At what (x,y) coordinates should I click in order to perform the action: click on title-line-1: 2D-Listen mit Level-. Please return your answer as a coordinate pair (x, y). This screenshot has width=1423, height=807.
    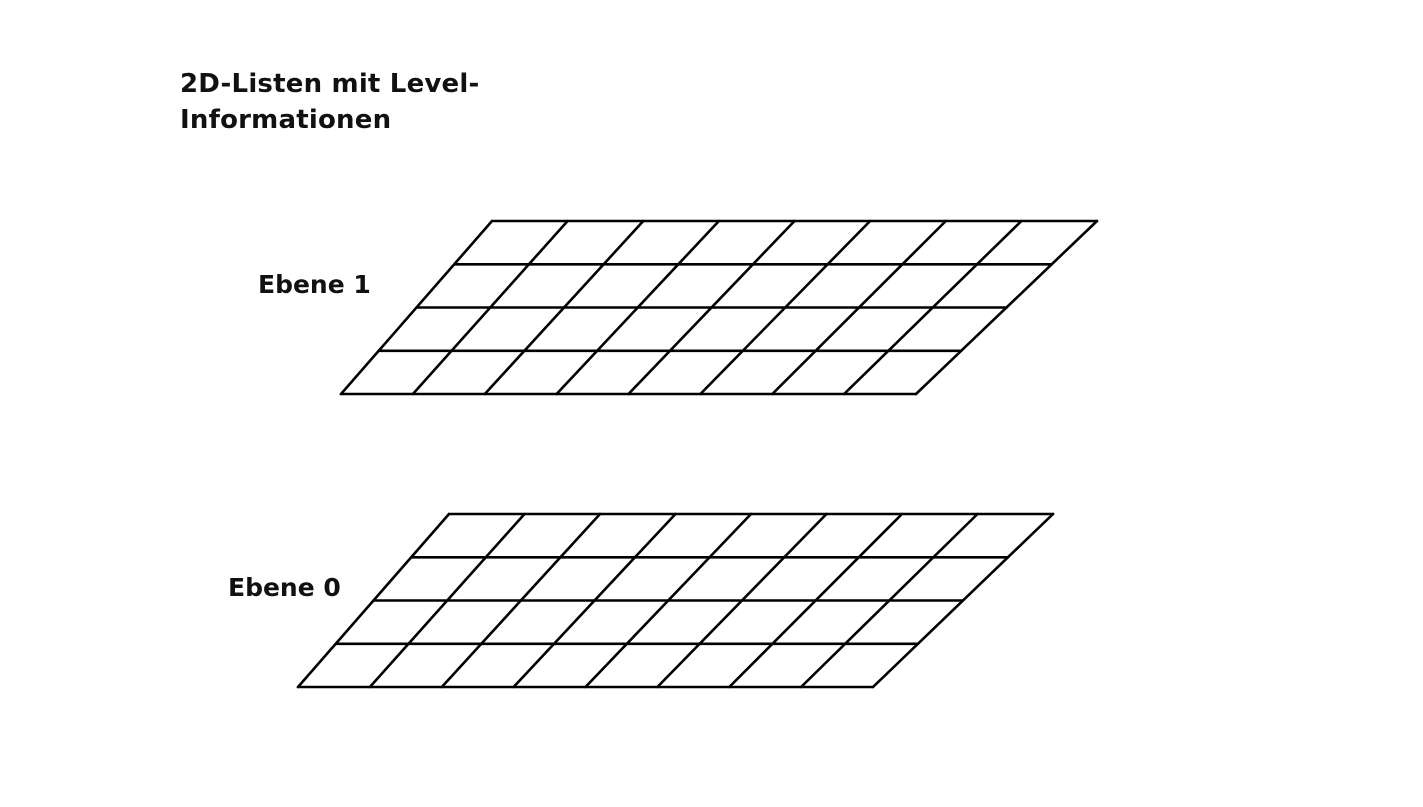
    Looking at the image, I should click on (330, 84).